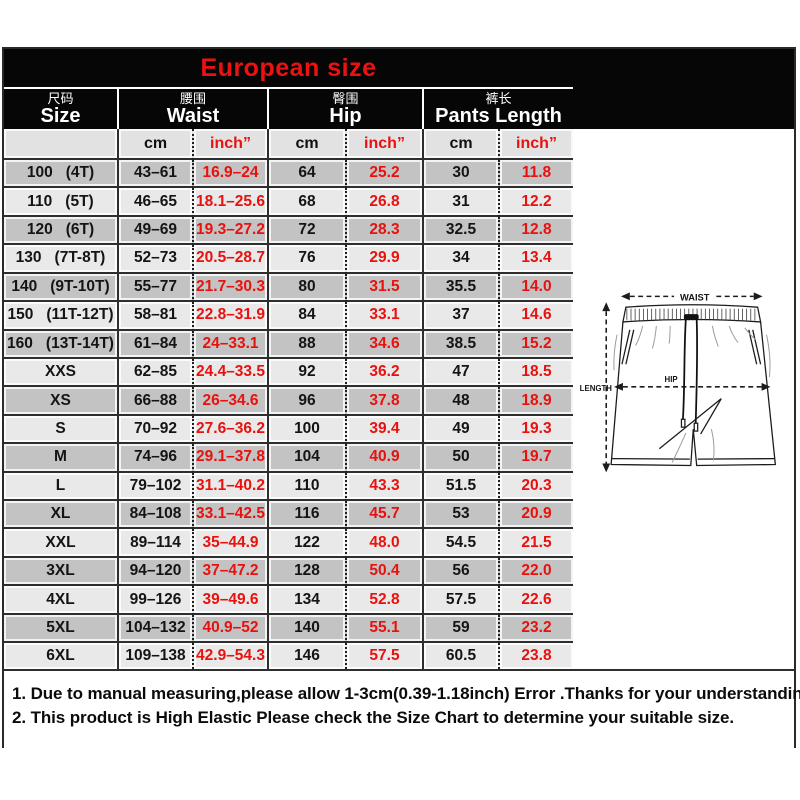 The image size is (800, 800). I want to click on length-arrow: LENGTH, so click(596, 387).